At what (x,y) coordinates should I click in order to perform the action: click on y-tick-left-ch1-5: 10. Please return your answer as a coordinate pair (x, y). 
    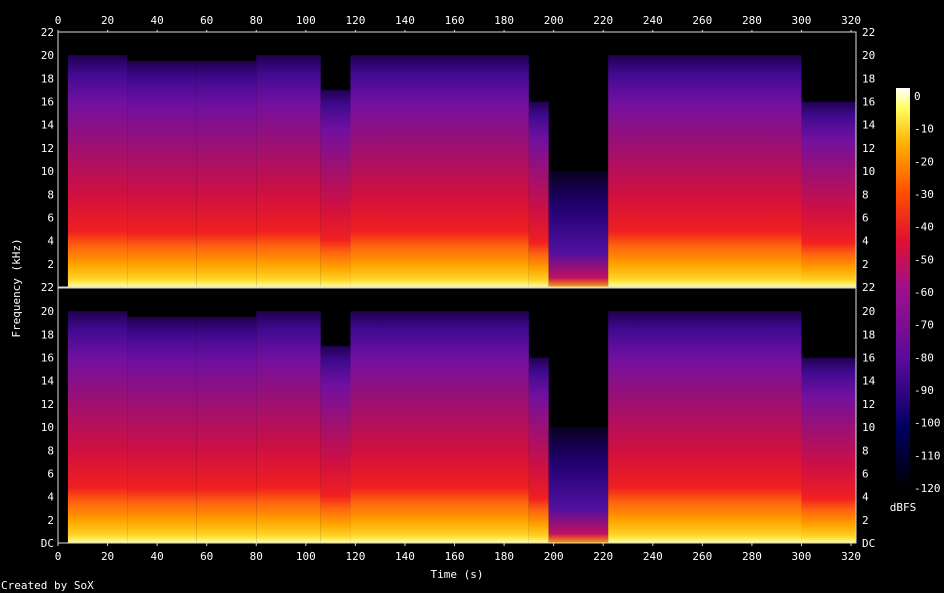
    Looking at the image, I should click on (47, 171).